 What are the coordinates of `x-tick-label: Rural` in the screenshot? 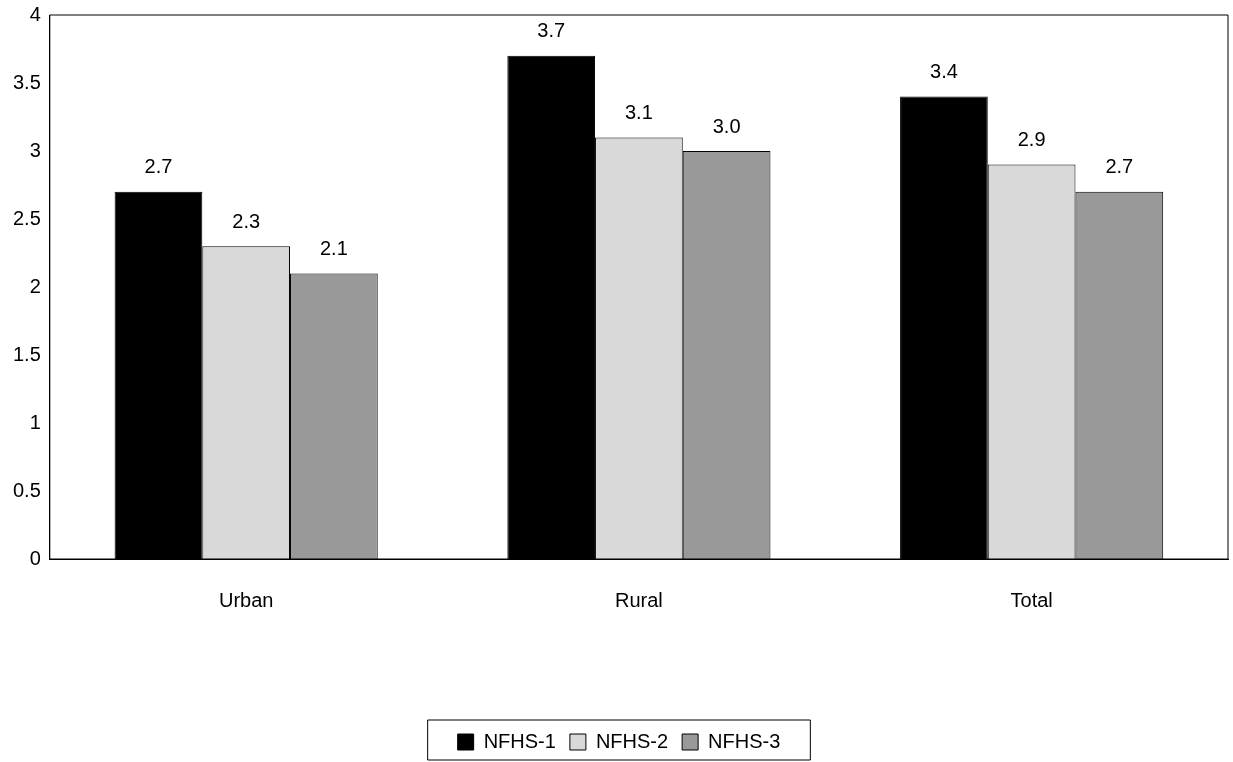 It's located at (639, 599).